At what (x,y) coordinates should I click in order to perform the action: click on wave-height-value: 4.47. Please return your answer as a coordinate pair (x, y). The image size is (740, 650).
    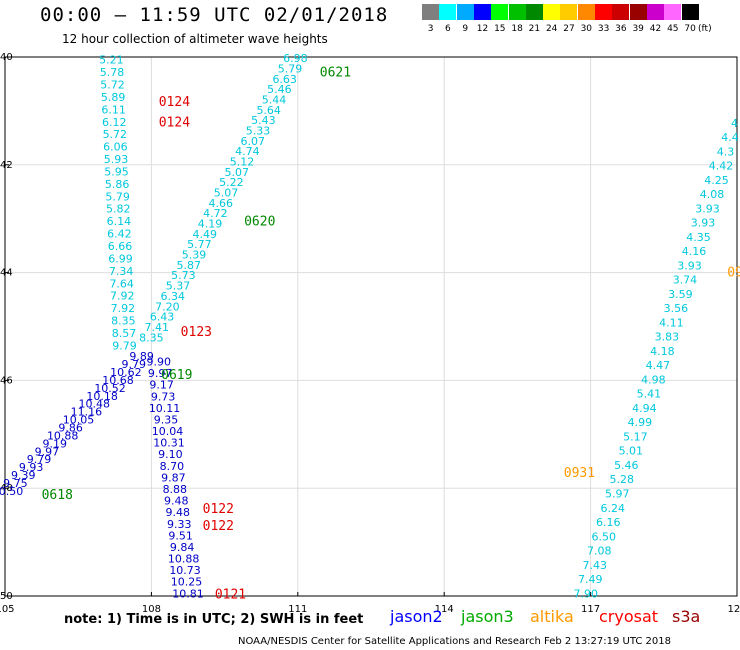
    Looking at the image, I should click on (658, 365).